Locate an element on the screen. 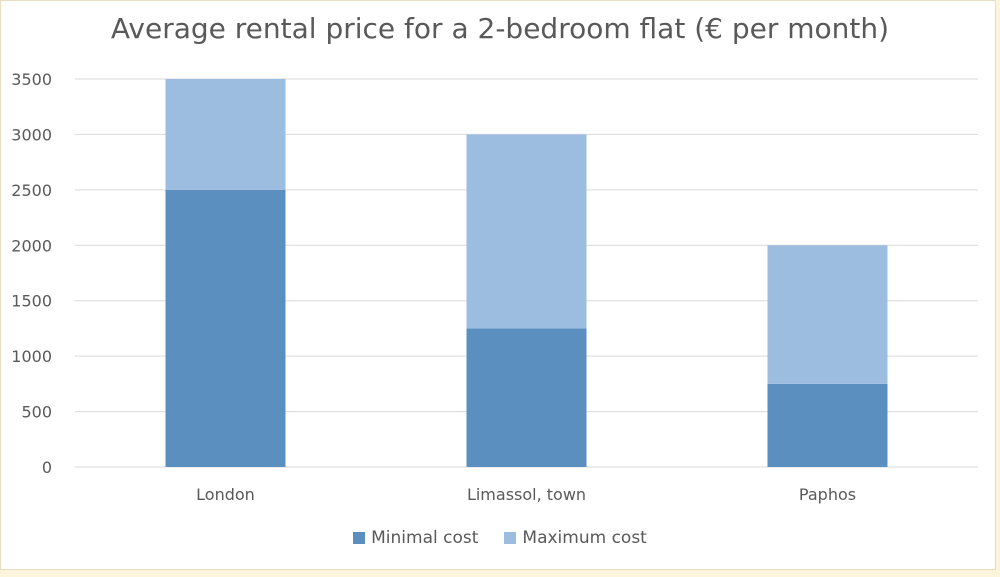 The height and width of the screenshot is (577, 1000). y-tick-label: 2500 is located at coordinates (31, 190).